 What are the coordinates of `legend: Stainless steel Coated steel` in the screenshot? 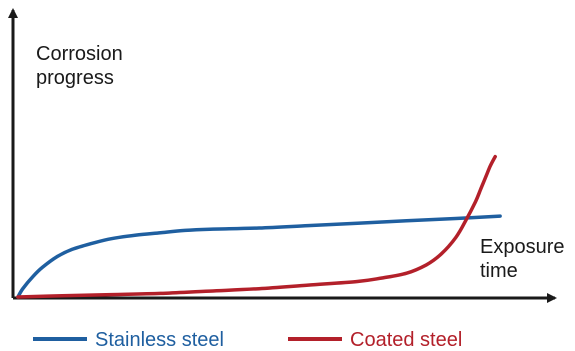 It's located at (247, 340).